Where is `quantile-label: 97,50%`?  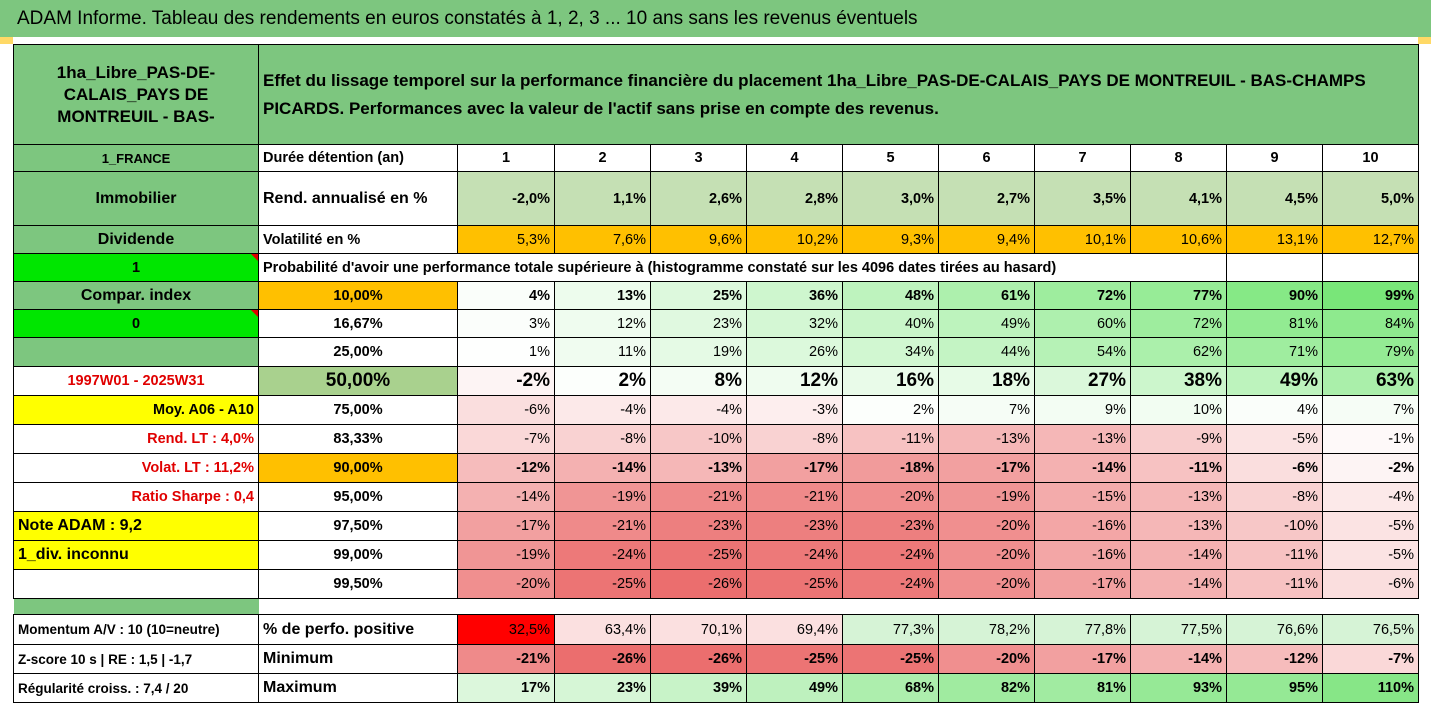
quantile-label: 97,50% is located at coordinates (358, 526).